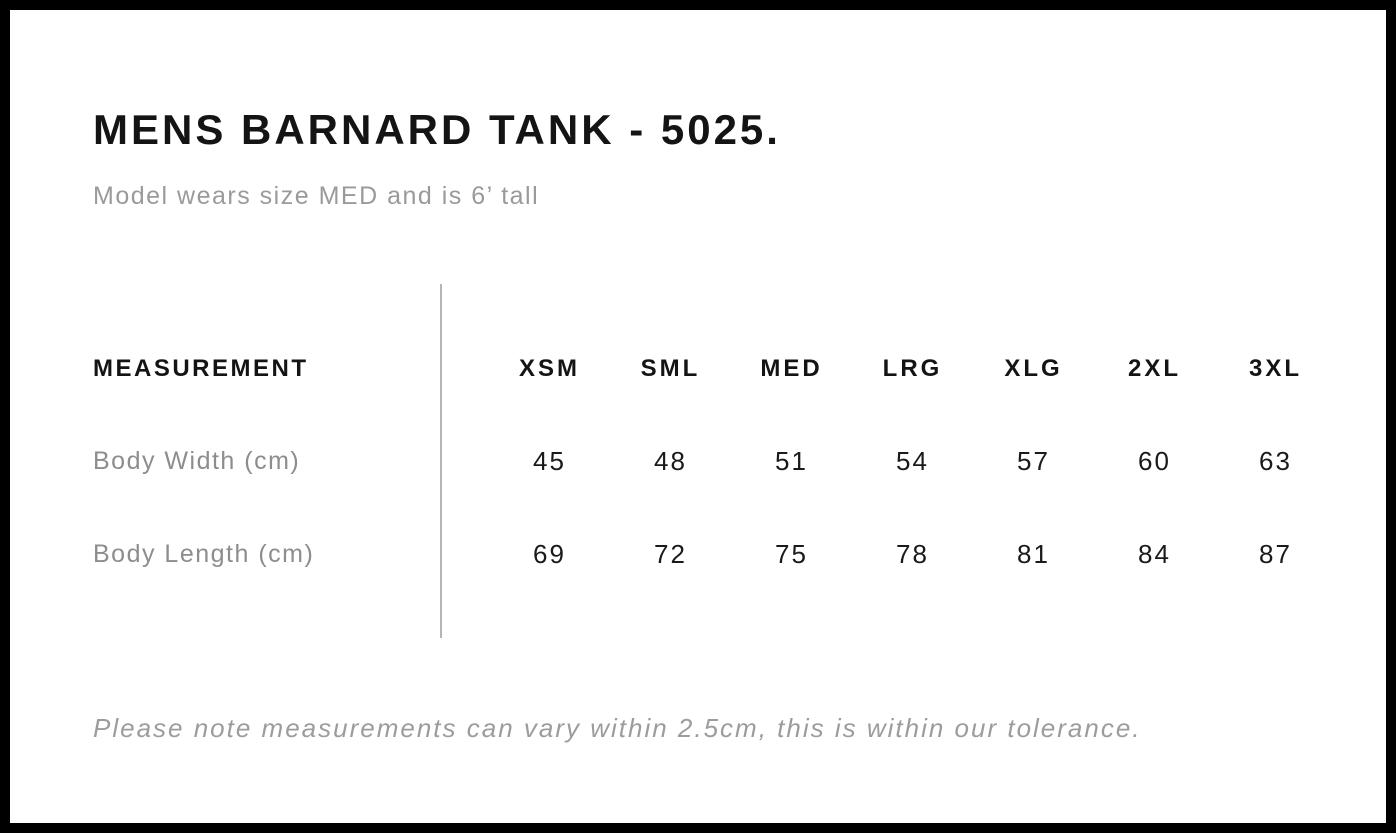 This screenshot has height=833, width=1396. Describe the element at coordinates (714, 554) in the screenshot. I see `body-length-row: Body Length (cm) 69 72 75 78 81 84 87` at that location.